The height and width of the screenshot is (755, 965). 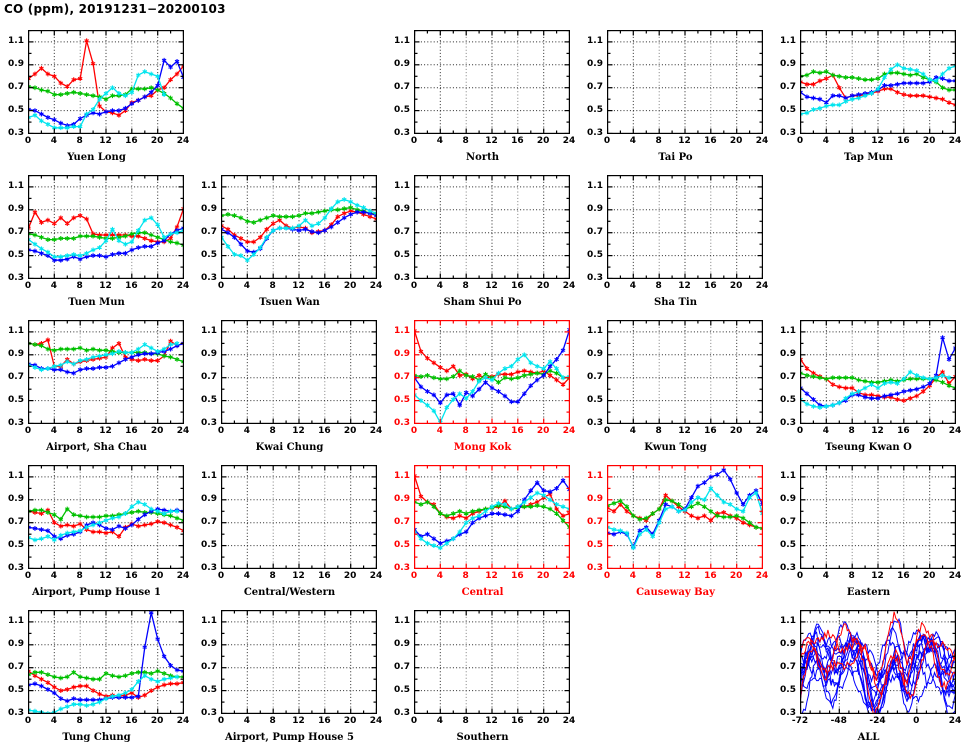 What do you see at coordinates (482, 379) in the screenshot?
I see `panel-mong-kok: 0.3 0.5 0.7 0.9 1.1 0 4 8 12 16 20 24 Mong Kok` at bounding box center [482, 379].